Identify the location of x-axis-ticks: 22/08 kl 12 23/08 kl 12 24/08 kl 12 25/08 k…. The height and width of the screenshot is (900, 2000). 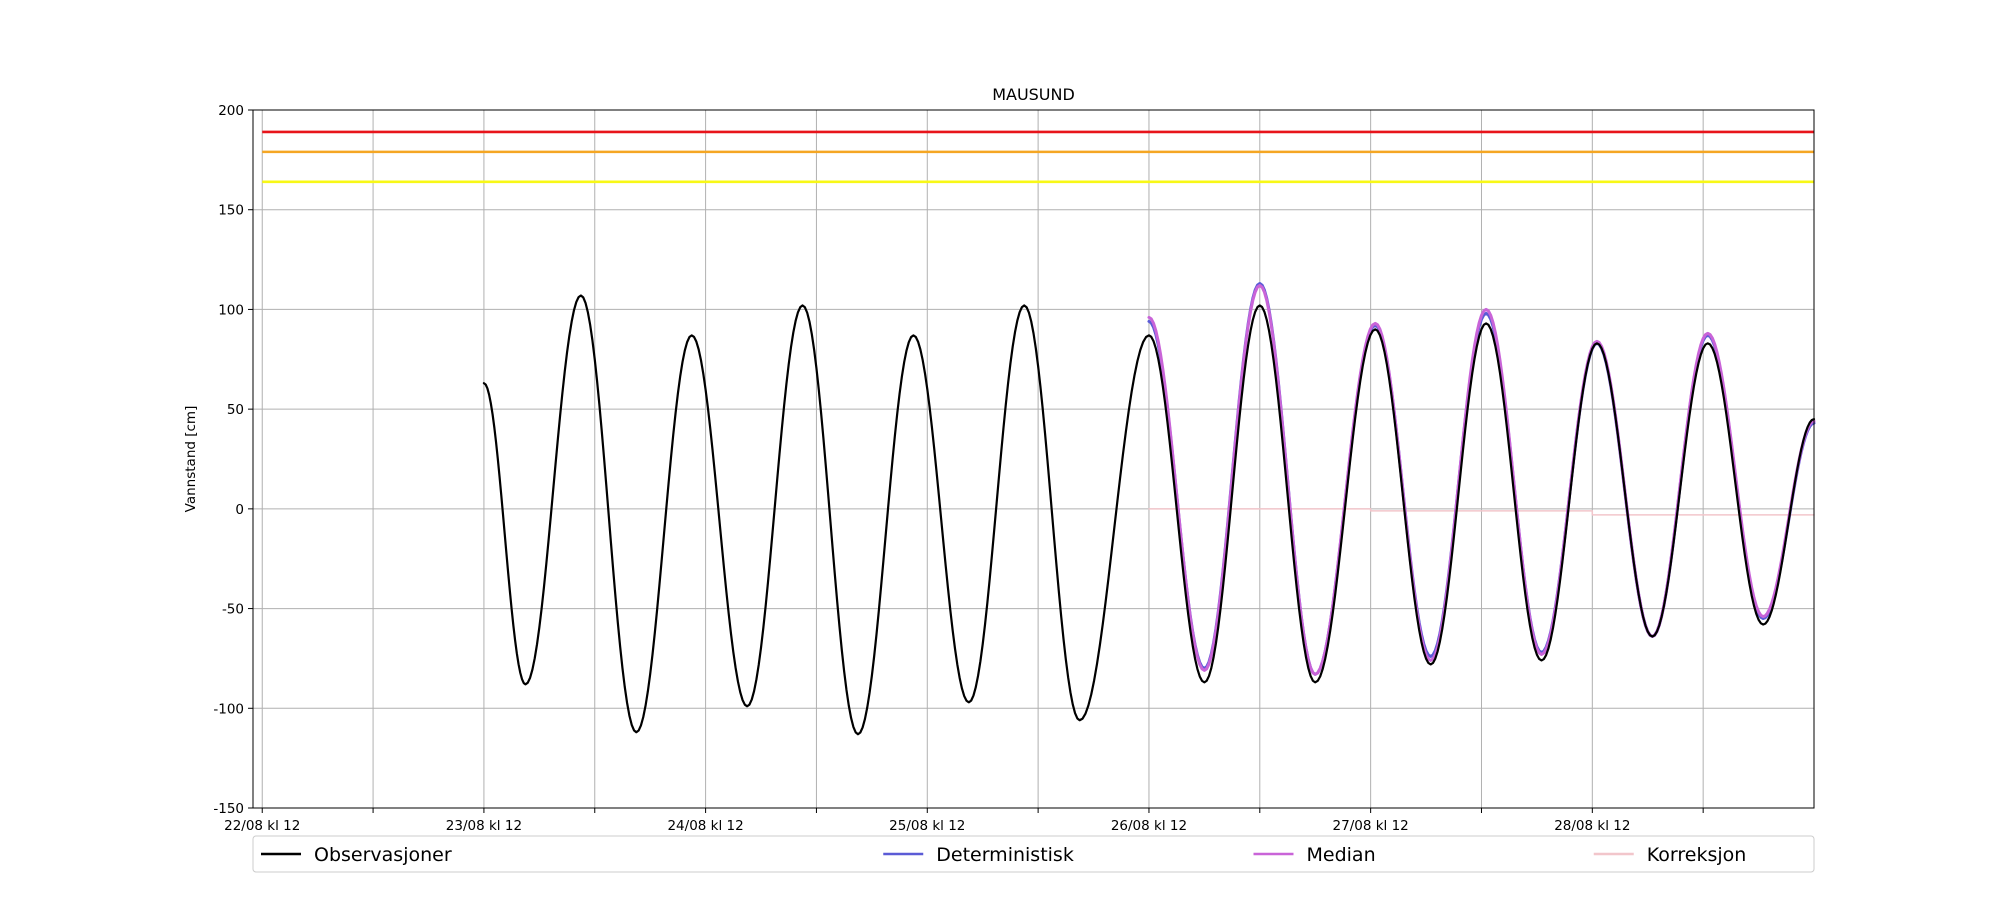
(964, 821).